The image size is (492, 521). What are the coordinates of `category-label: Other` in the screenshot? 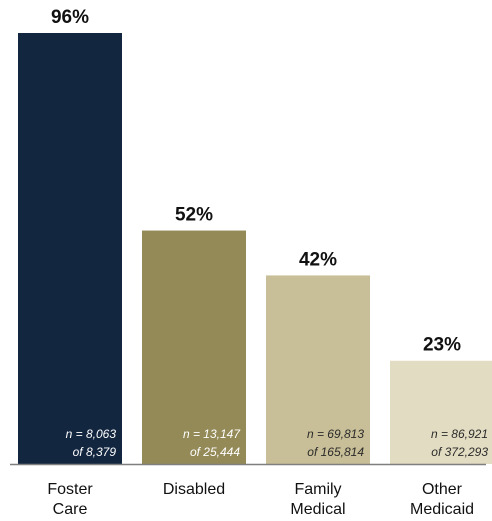 It's located at (442, 489).